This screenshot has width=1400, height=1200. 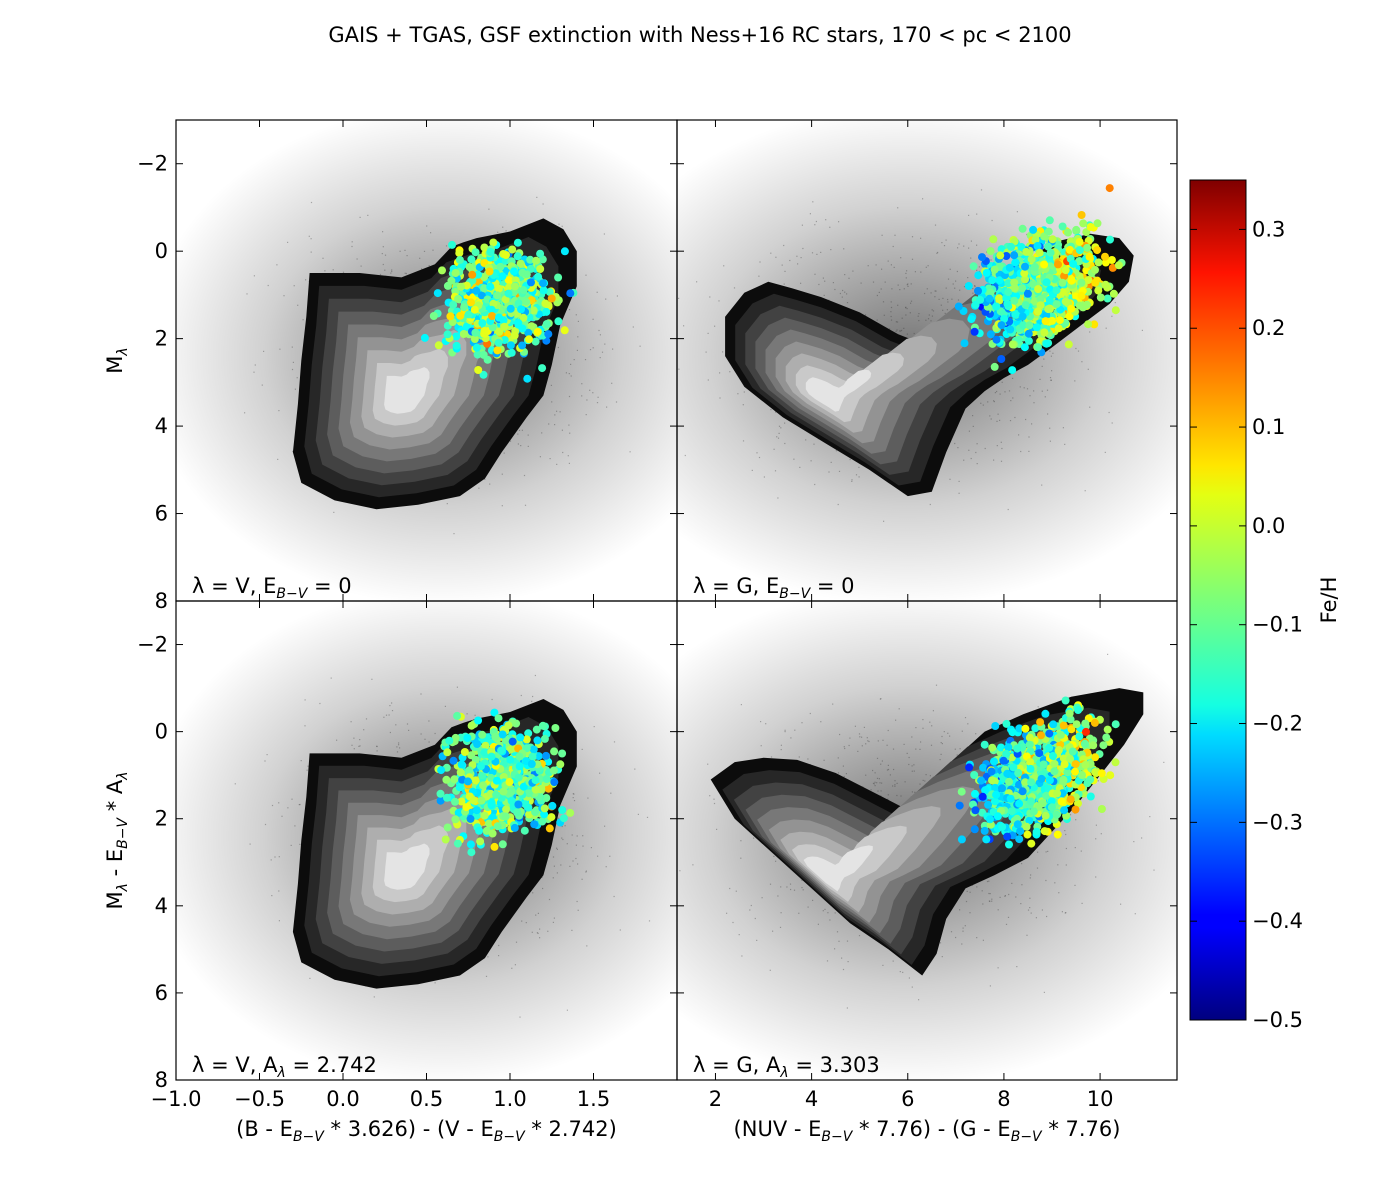 I want to click on colorbar-tick-label: 0.3, so click(x=1268, y=229).